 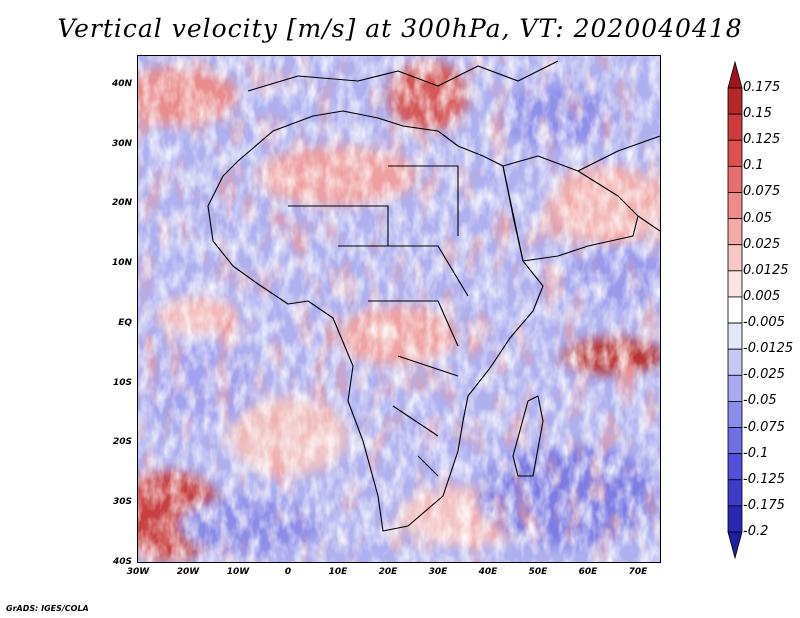 I want to click on colorbar-label: 0.0125, so click(x=766, y=270).